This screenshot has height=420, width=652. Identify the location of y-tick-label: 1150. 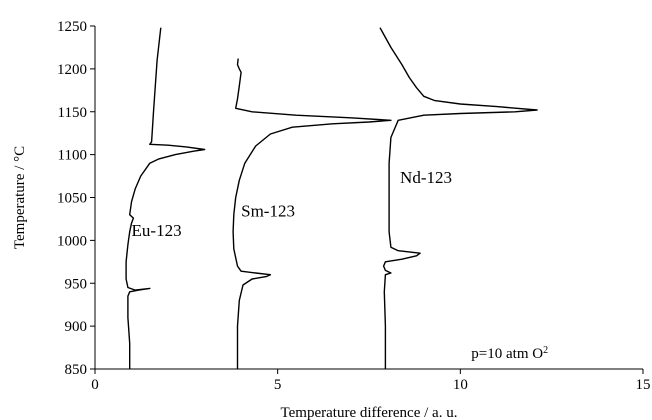
(72, 113).